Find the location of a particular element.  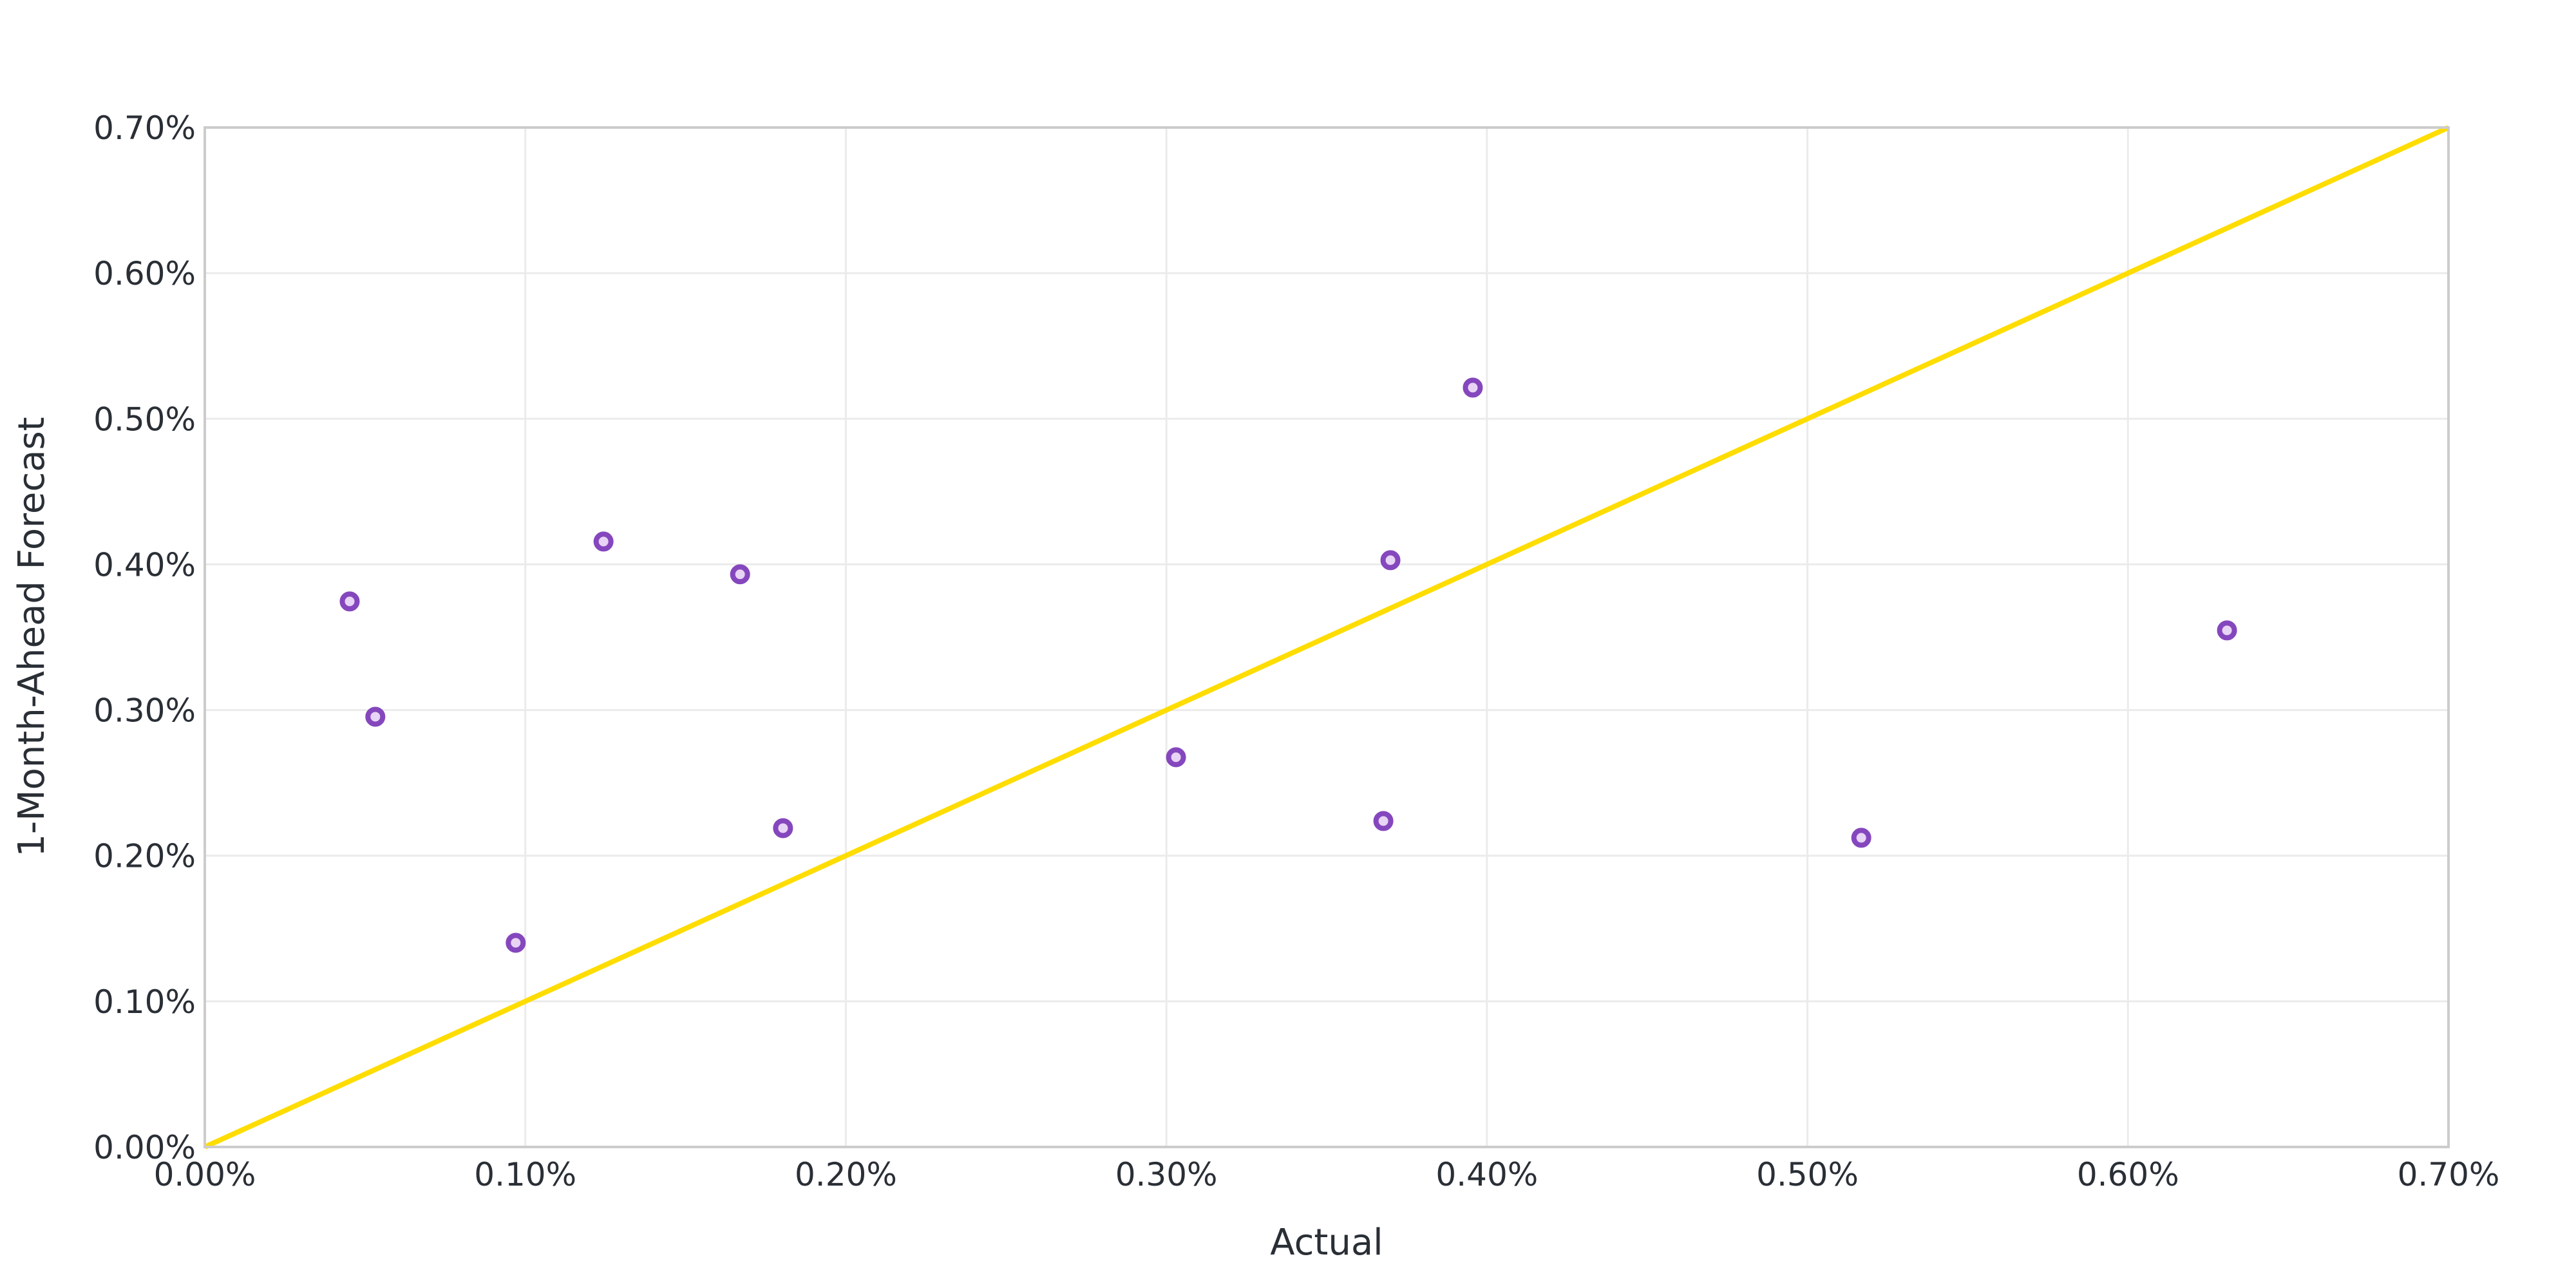

y-tick-label: 0.70% is located at coordinates (144, 128).